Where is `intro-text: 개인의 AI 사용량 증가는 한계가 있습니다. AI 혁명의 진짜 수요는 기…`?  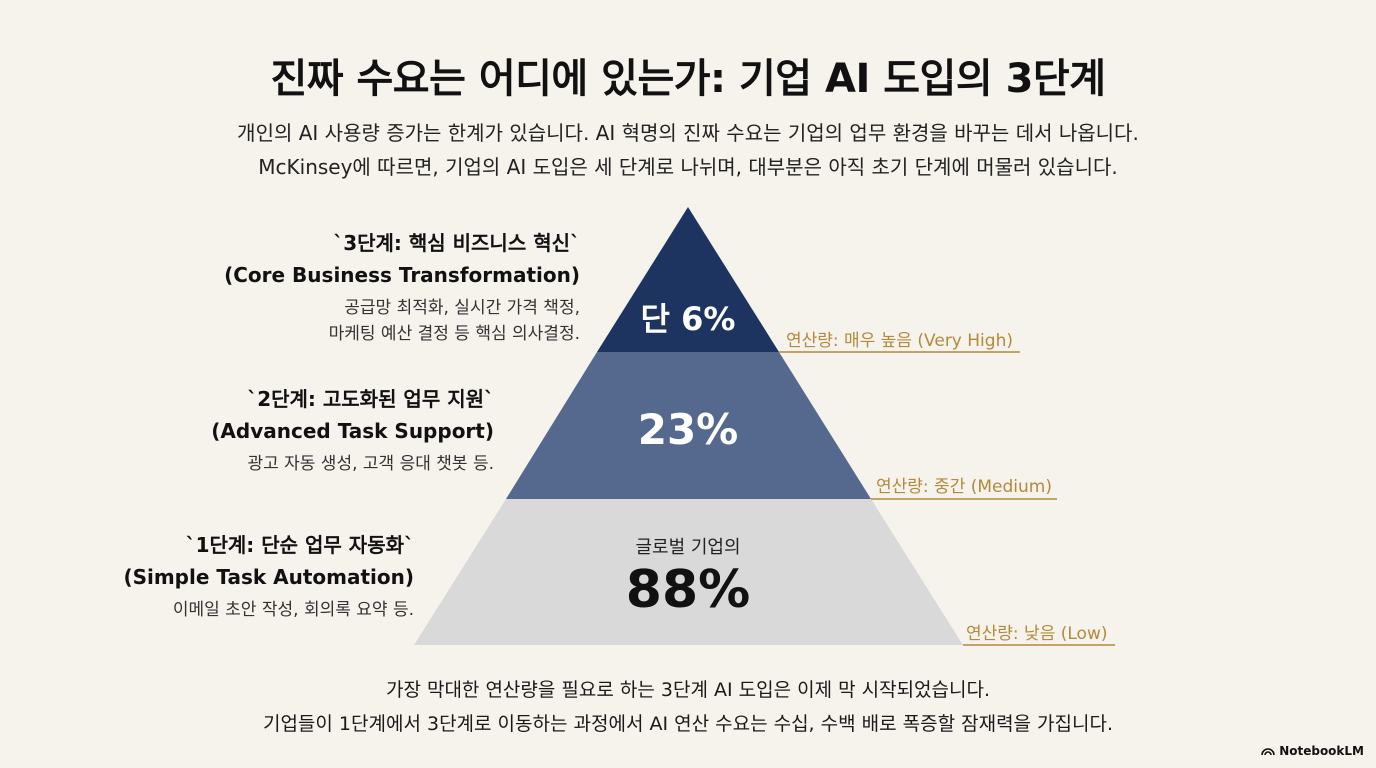 intro-text: 개인의 AI 사용량 증가는 한계가 있습니다. AI 혁명의 진짜 수요는 기… is located at coordinates (688, 150).